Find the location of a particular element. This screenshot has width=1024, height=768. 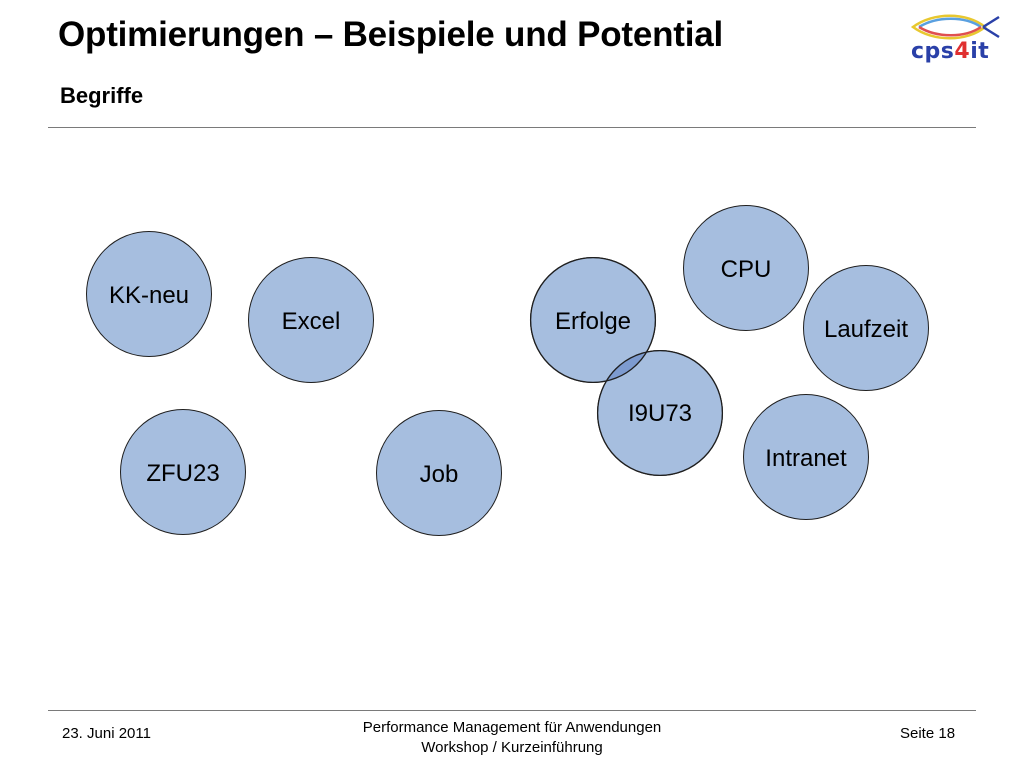

footer-page-number: Seite 18 is located at coordinates (928, 733).